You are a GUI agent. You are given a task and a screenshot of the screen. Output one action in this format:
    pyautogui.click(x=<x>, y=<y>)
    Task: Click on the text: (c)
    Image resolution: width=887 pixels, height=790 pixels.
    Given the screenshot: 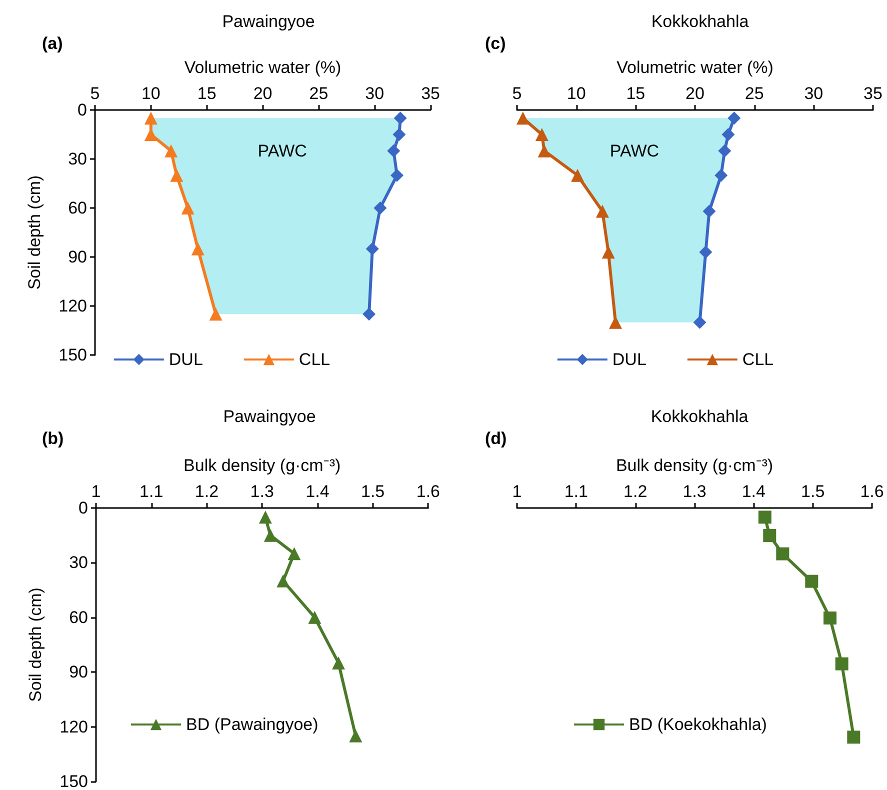 What is the action you would take?
    pyautogui.click(x=495, y=43)
    